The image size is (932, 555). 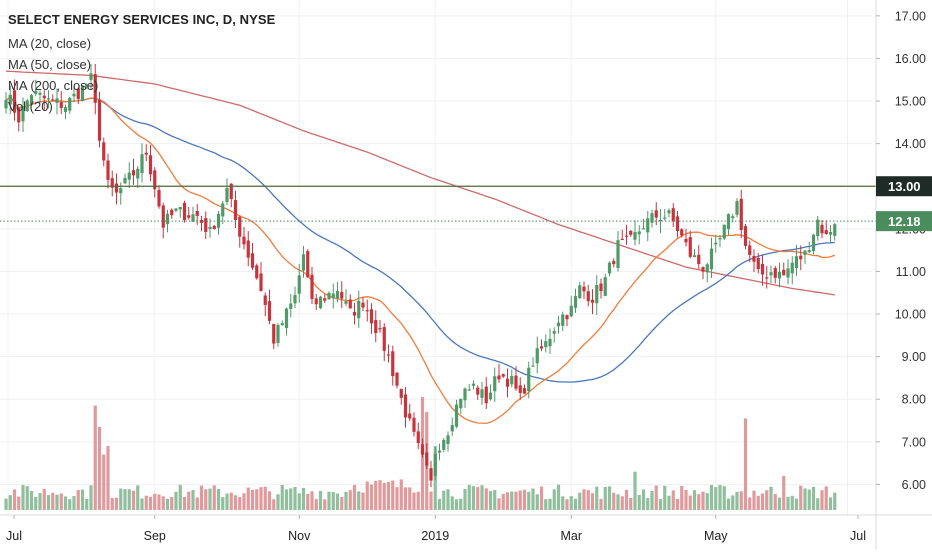 I want to click on y-tick-label: 15.00, so click(x=910, y=102).